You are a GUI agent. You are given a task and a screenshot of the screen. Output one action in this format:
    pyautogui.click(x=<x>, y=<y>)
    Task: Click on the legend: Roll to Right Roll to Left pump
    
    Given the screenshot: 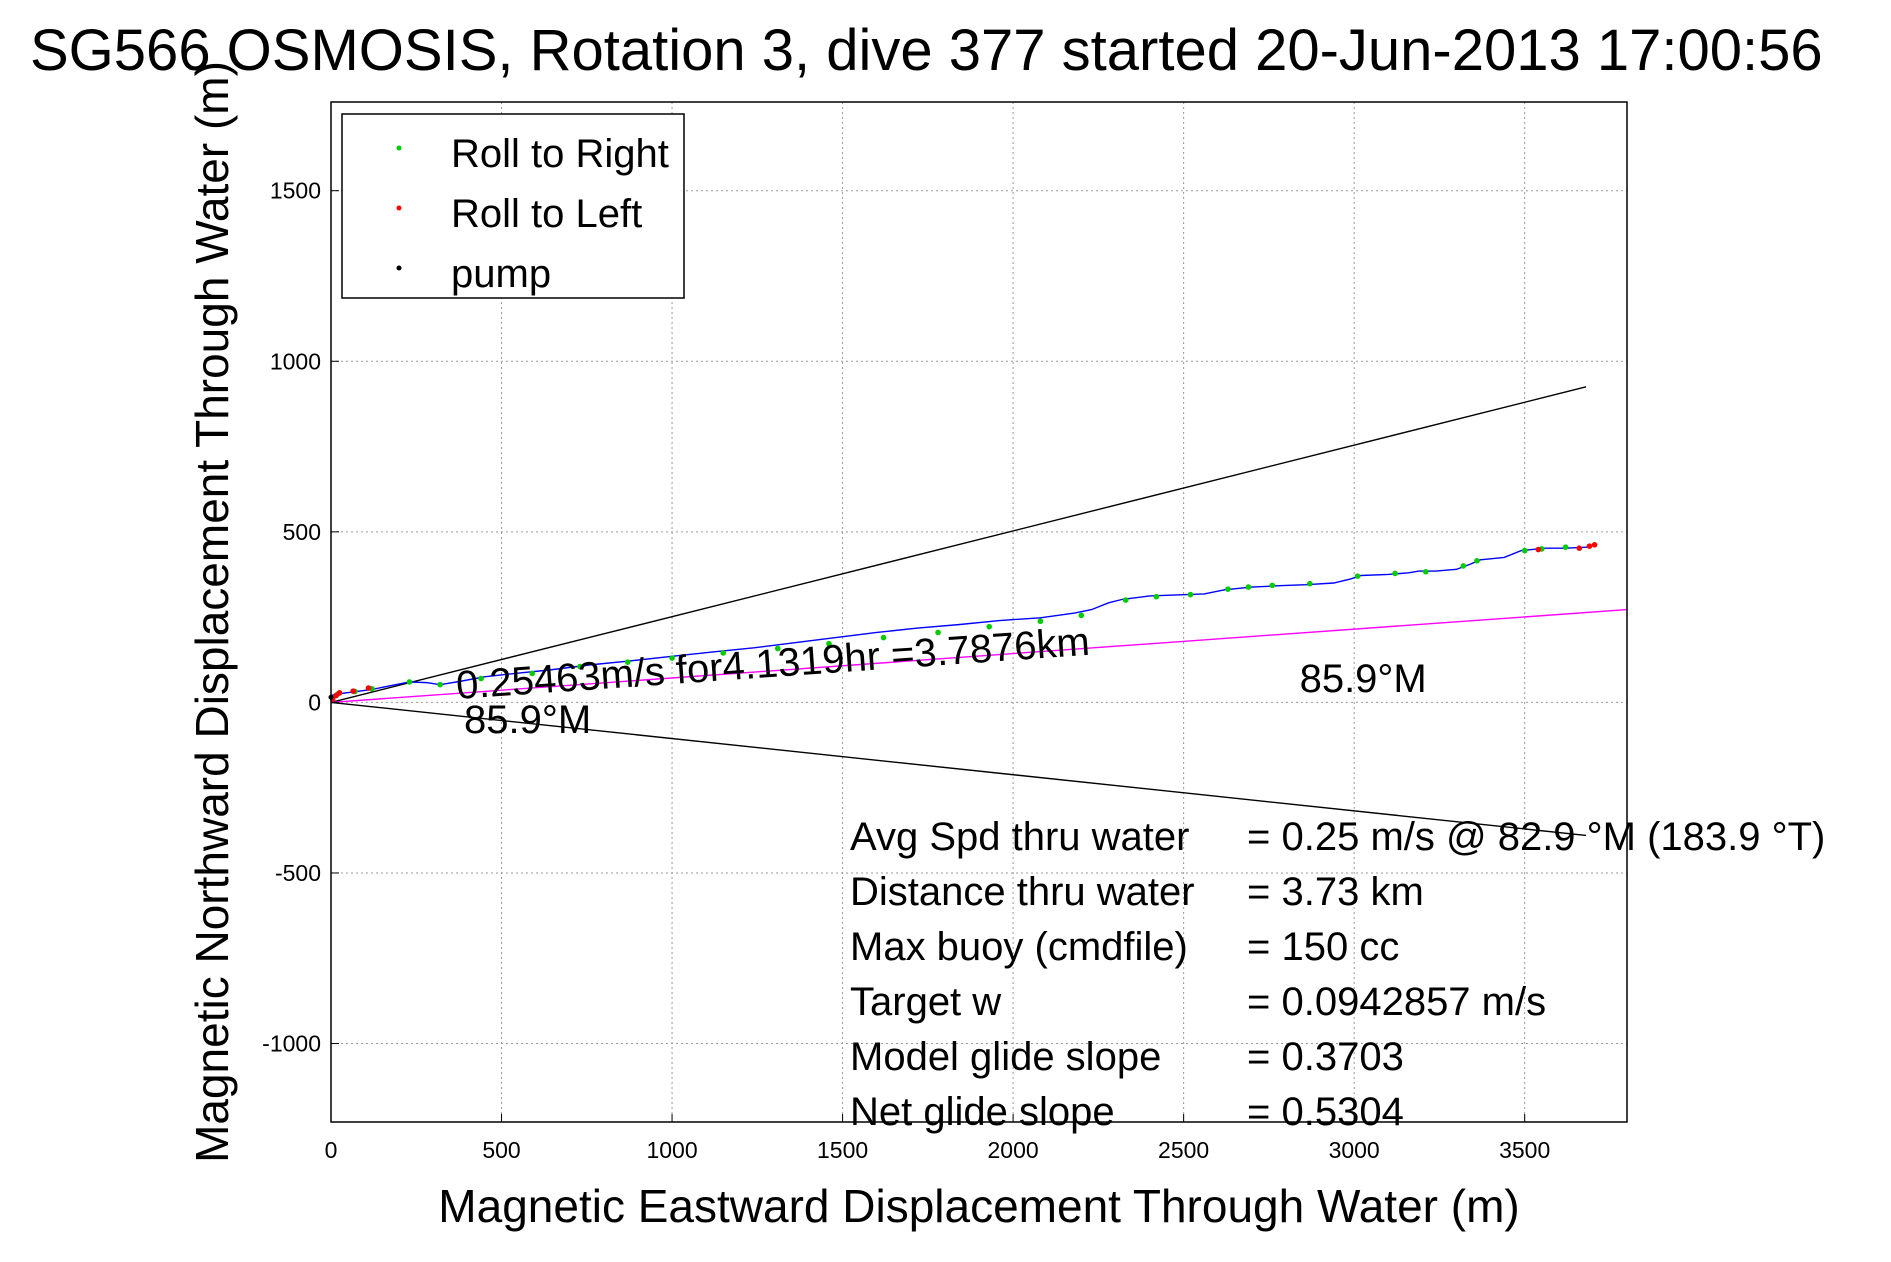 What is the action you would take?
    pyautogui.click(x=513, y=206)
    